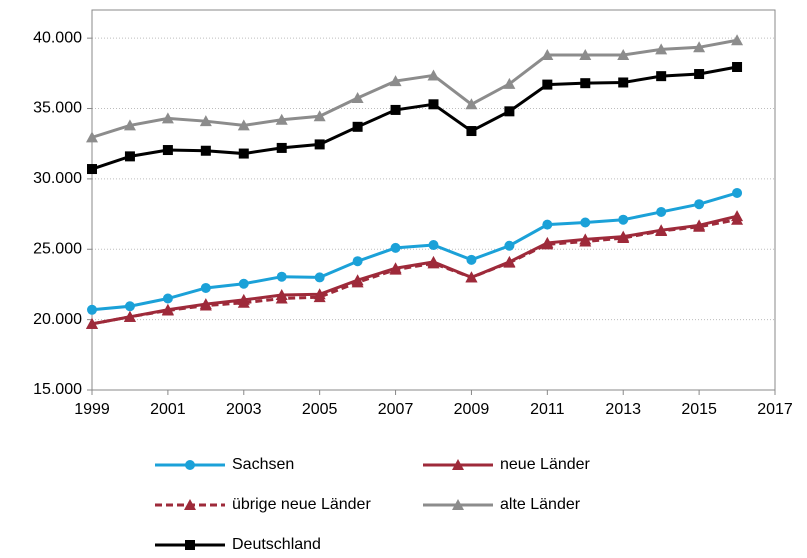  I want to click on x-tick-label: 2007, so click(396, 409).